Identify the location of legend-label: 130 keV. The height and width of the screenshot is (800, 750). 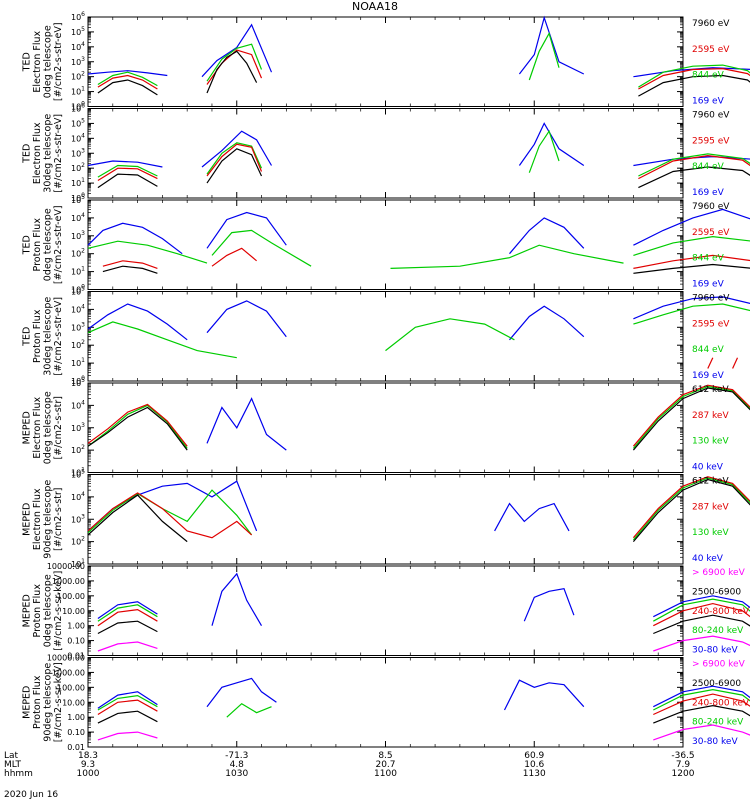
(710, 442).